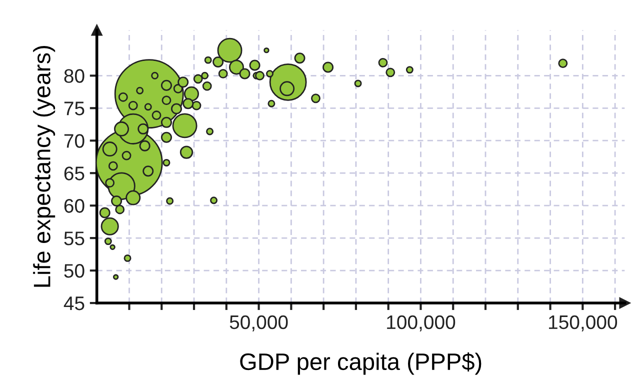  What do you see at coordinates (74, 271) in the screenshot?
I see `y-tick-label: 50` at bounding box center [74, 271].